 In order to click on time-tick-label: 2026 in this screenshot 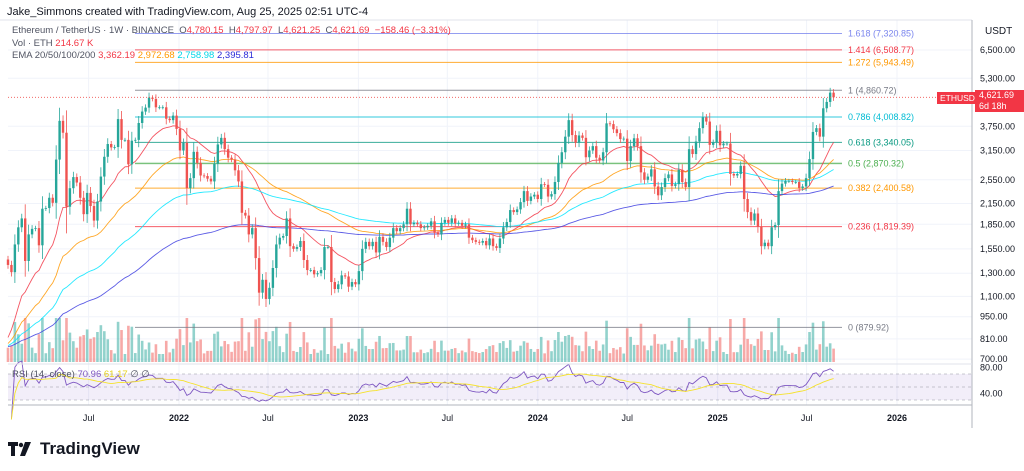, I will do `click(897, 418)`.